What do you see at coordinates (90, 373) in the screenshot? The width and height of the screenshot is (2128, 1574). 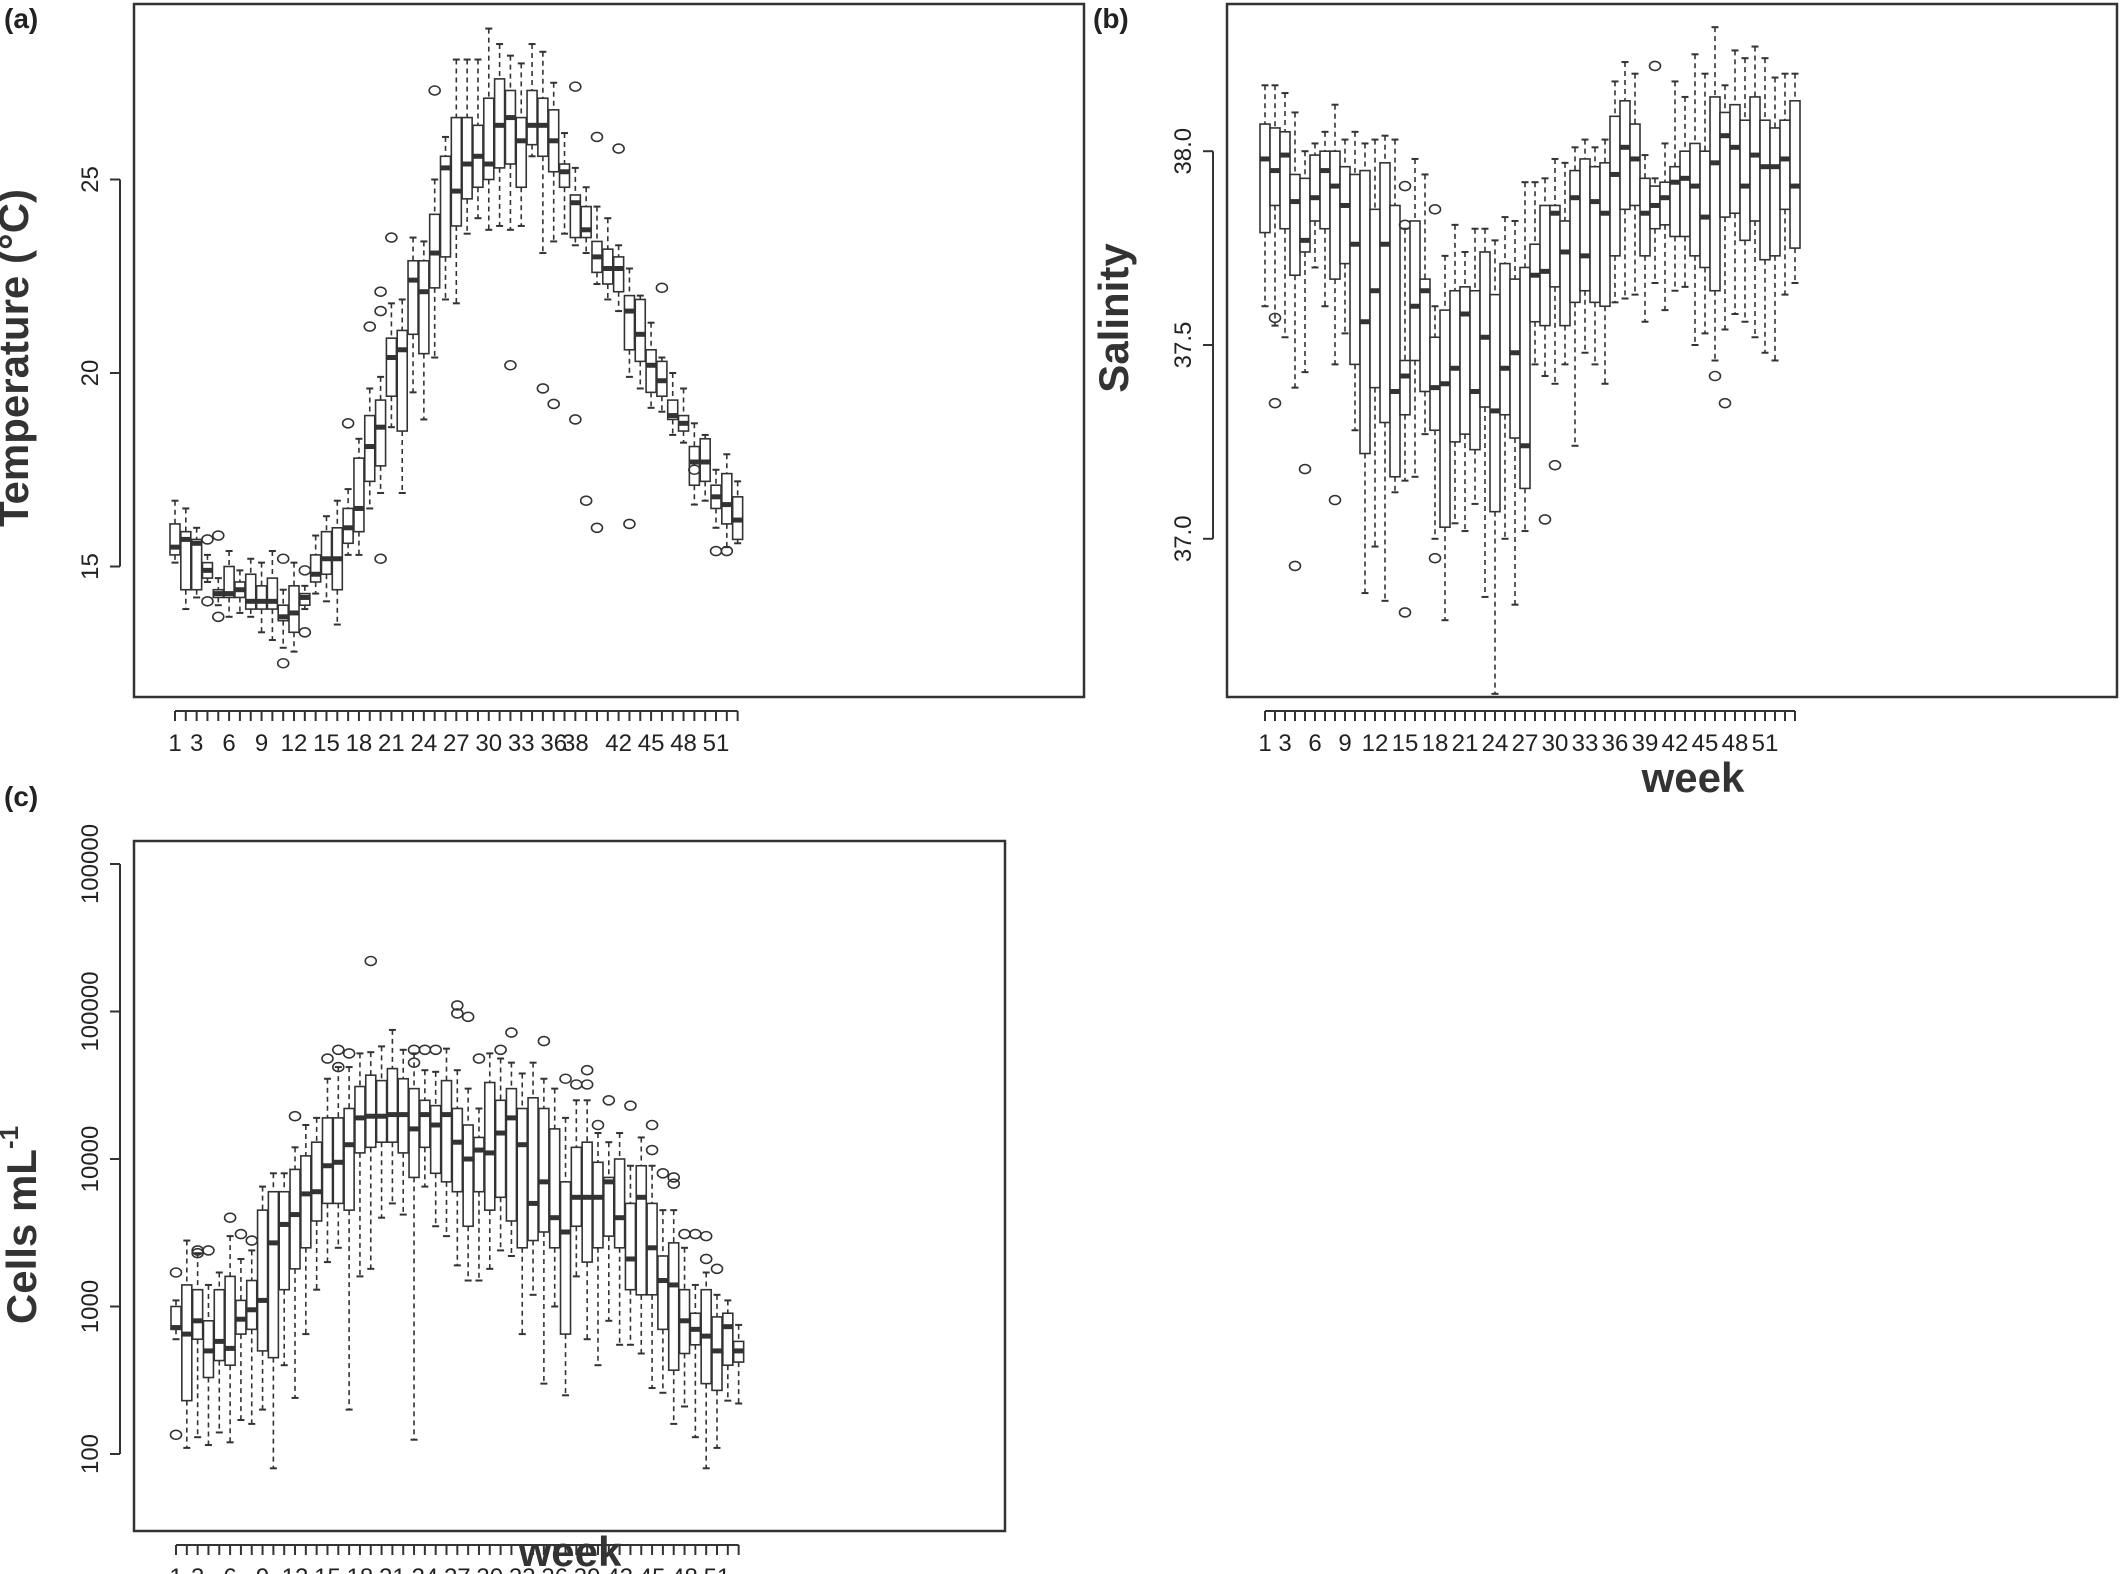 I see `y-tick-label: 20` at bounding box center [90, 373].